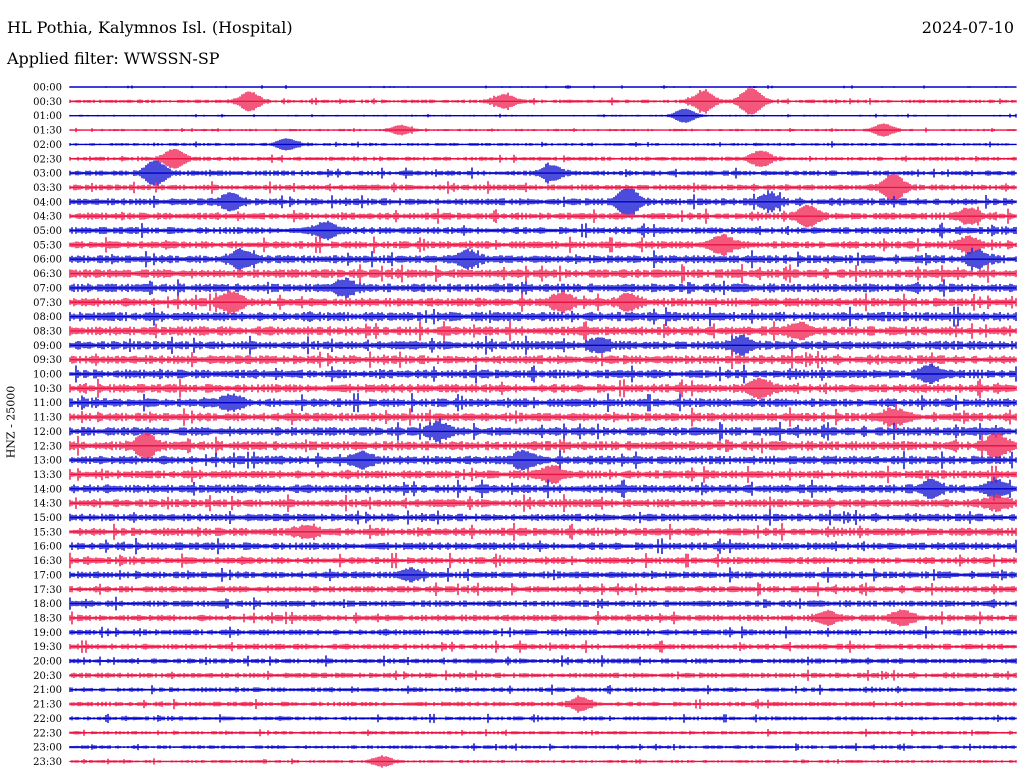  I want to click on trace-time-label: 20:00, so click(47, 662).